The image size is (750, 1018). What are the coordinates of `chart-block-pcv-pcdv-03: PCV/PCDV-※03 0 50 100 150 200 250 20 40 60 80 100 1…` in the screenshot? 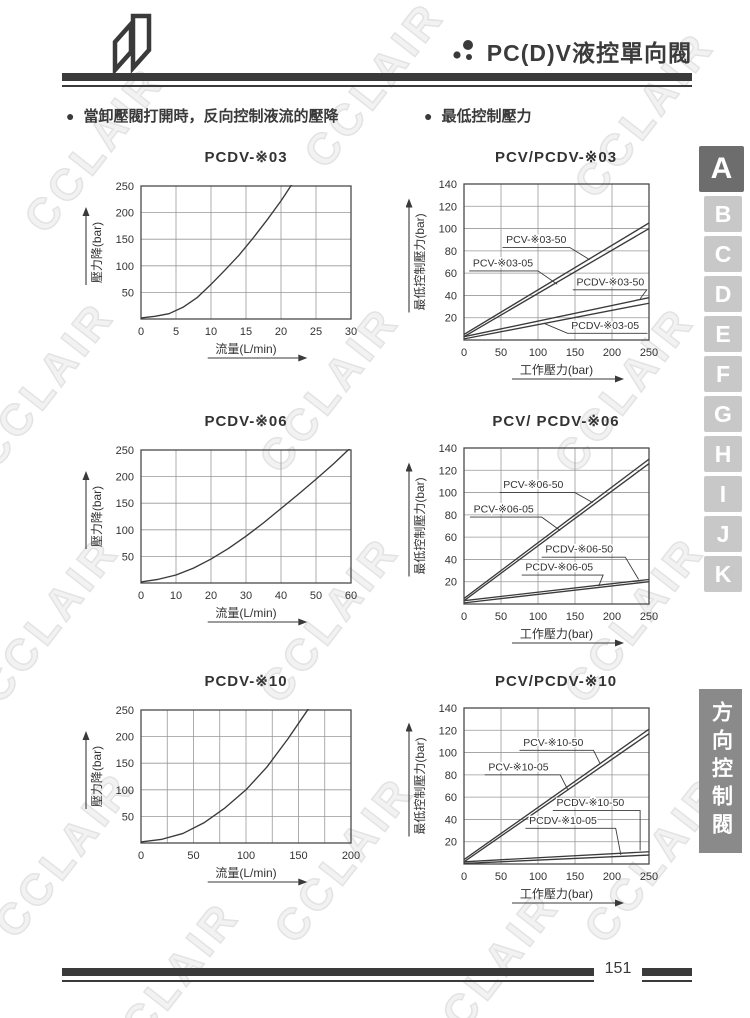 It's located at (556, 267).